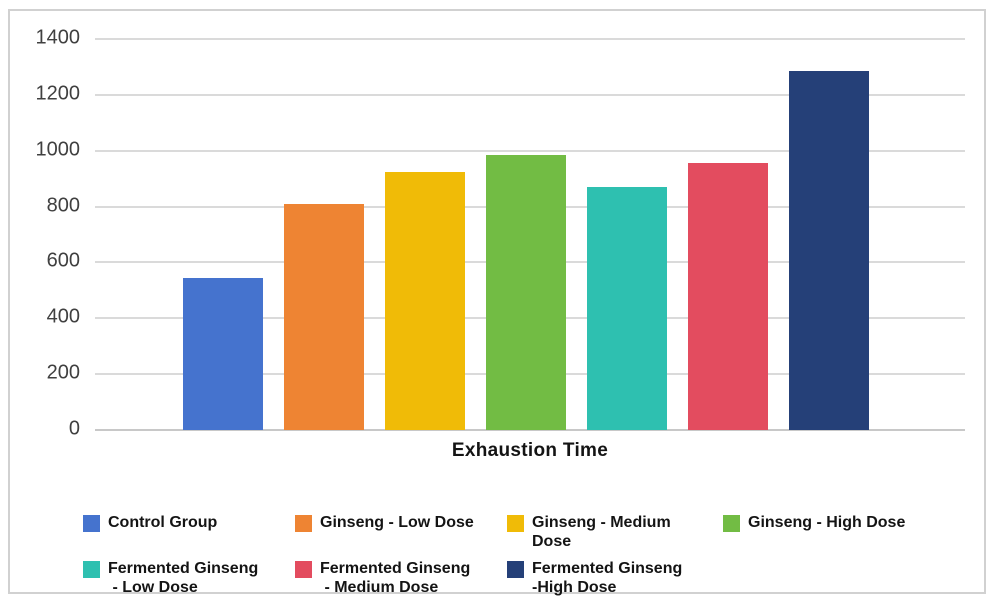  What do you see at coordinates (530, 430) in the screenshot?
I see `x-axis-baseline` at bounding box center [530, 430].